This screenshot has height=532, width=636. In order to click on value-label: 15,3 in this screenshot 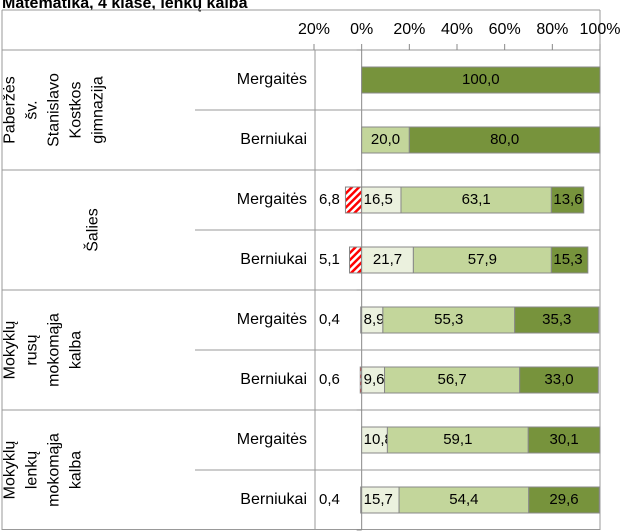, I will do `click(567, 259)`.